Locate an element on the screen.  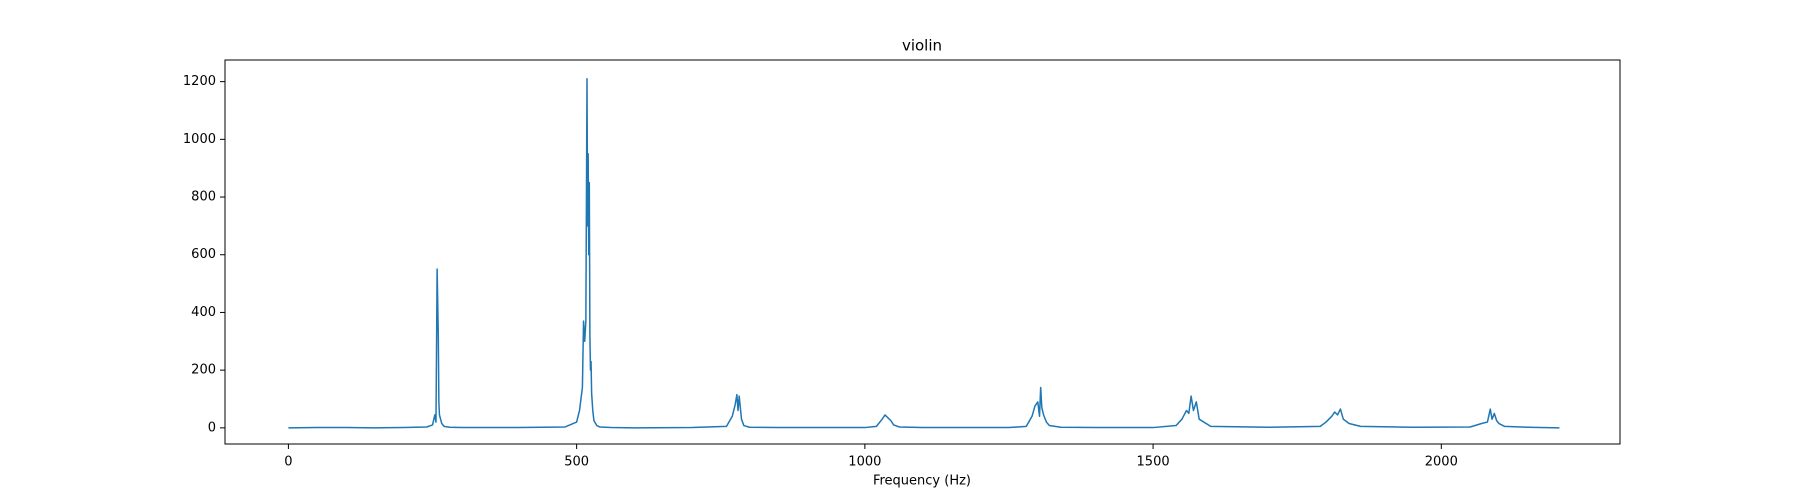
y-tick-label: 600 is located at coordinates (203, 254).